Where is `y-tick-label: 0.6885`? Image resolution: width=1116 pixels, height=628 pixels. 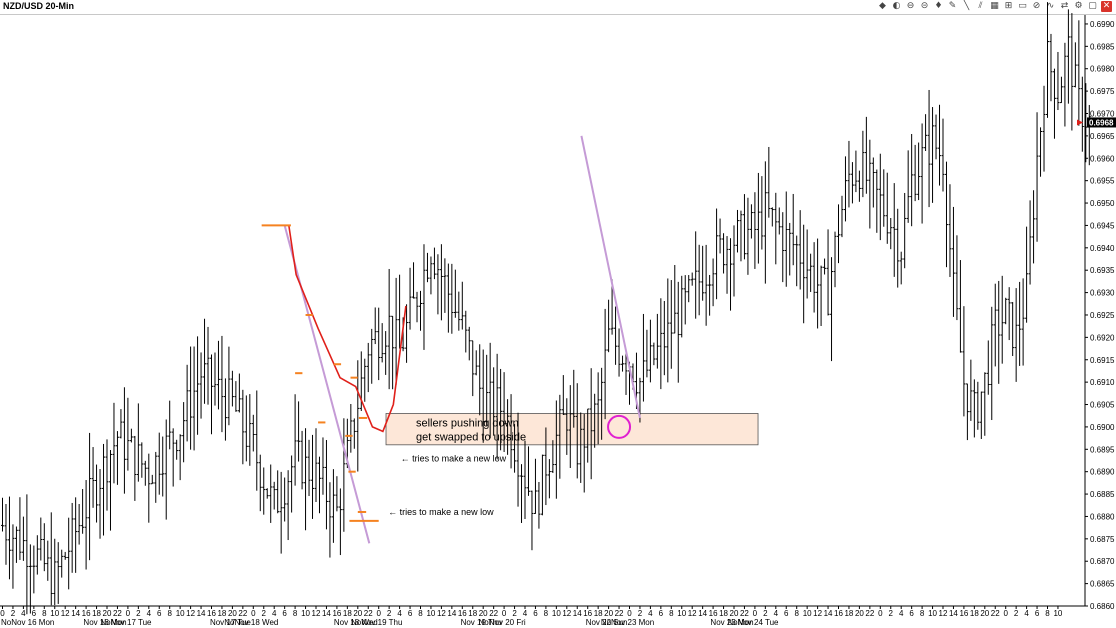
y-tick-label: 0.6885 is located at coordinates (1102, 494).